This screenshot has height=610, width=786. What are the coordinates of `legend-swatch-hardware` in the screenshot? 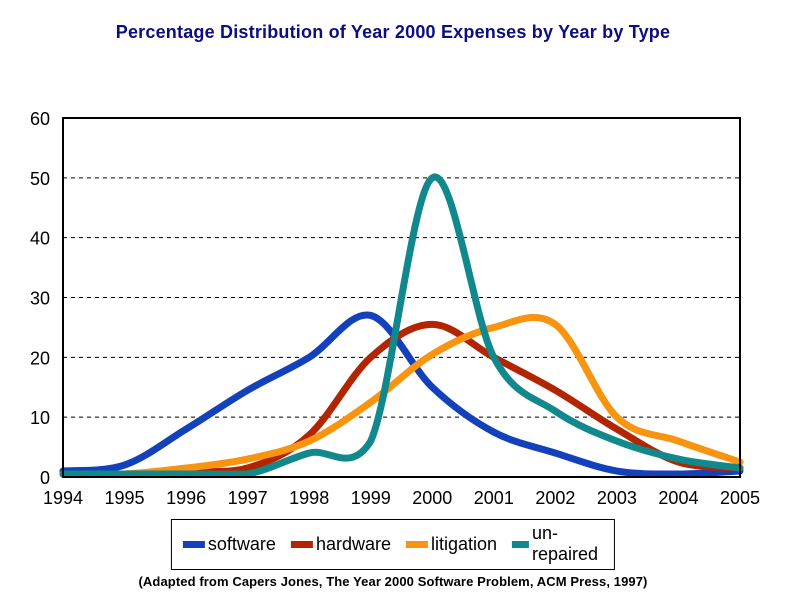 It's located at (301, 544).